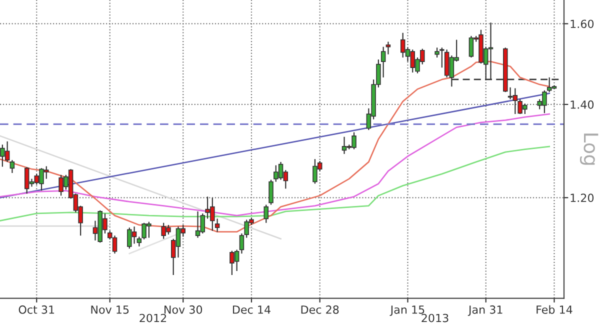  I want to click on x-tick-label: Dec 28, so click(320, 309).